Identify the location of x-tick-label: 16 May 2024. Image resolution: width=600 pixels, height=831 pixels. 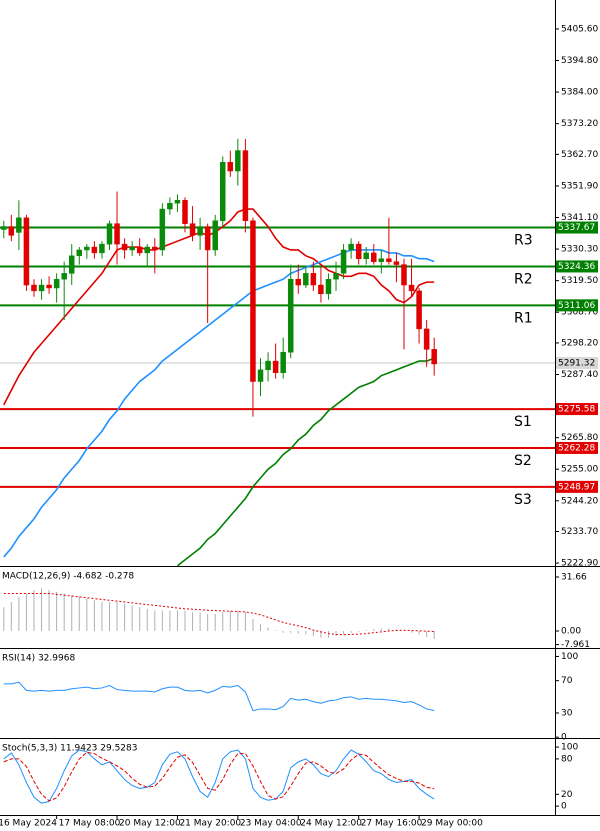
(28, 824).